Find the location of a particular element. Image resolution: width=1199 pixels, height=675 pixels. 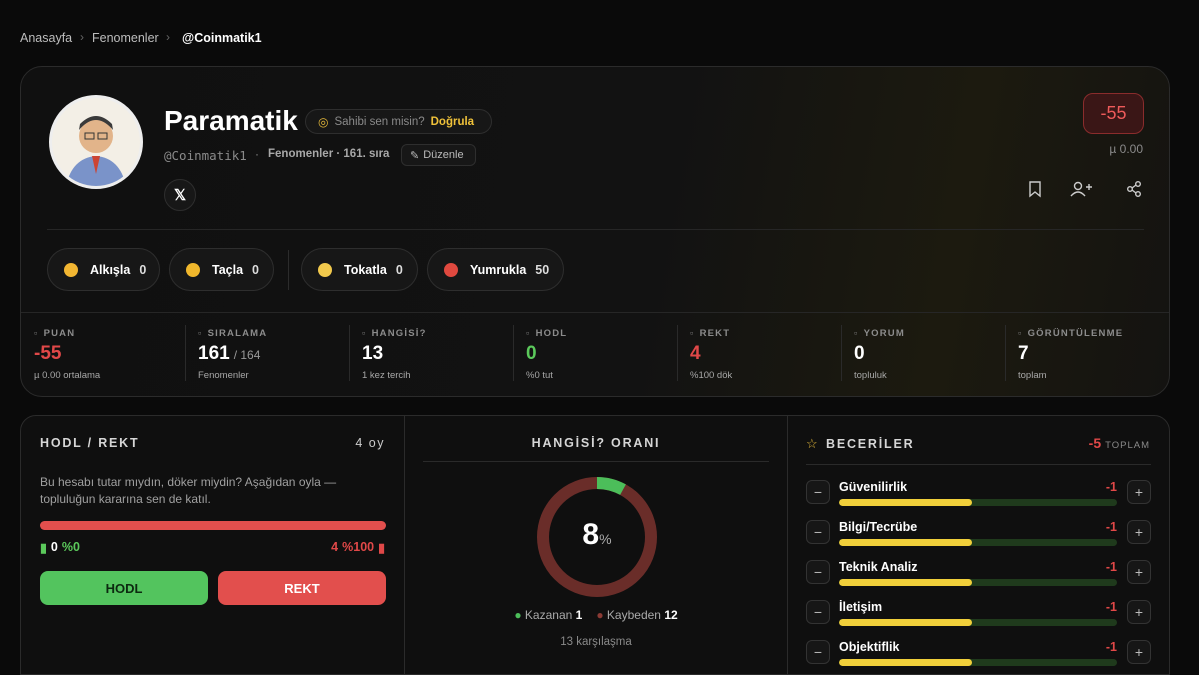

stat-label: REKT is located at coordinates (715, 333).